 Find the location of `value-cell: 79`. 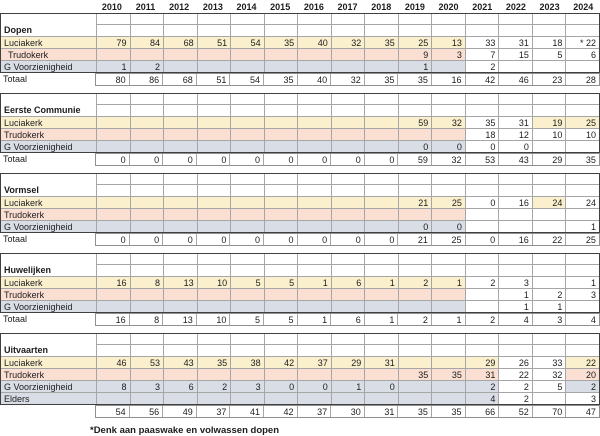

value-cell: 79 is located at coordinates (113, 42).